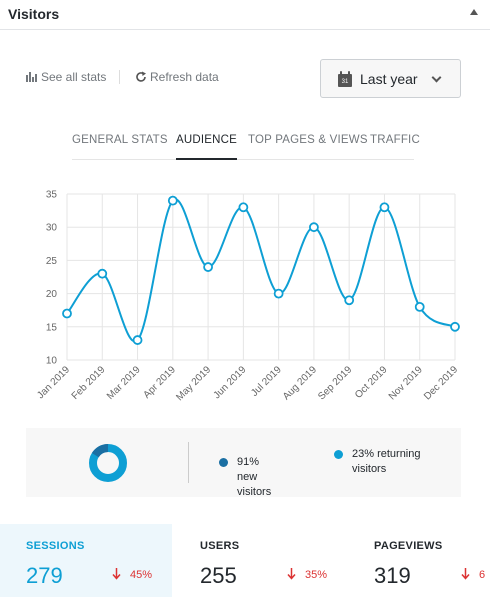 The image size is (490, 597). Describe the element at coordinates (52, 327) in the screenshot. I see `y-tick-label: 15` at that location.